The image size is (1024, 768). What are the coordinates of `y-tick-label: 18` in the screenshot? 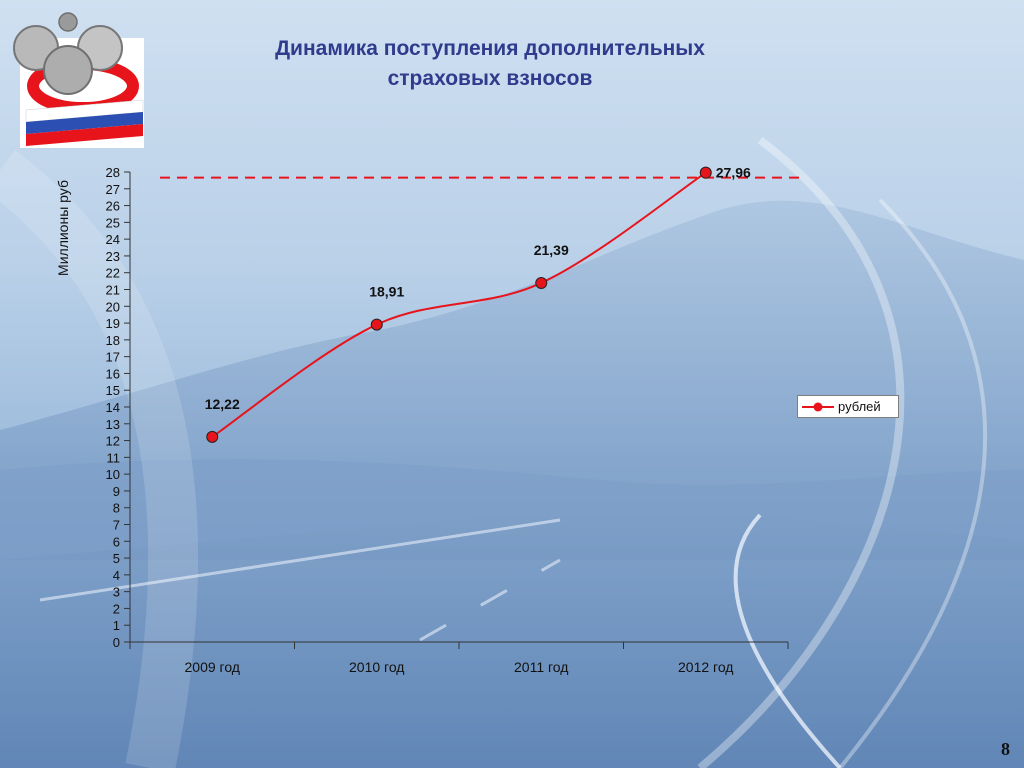 It's located at (113, 340).